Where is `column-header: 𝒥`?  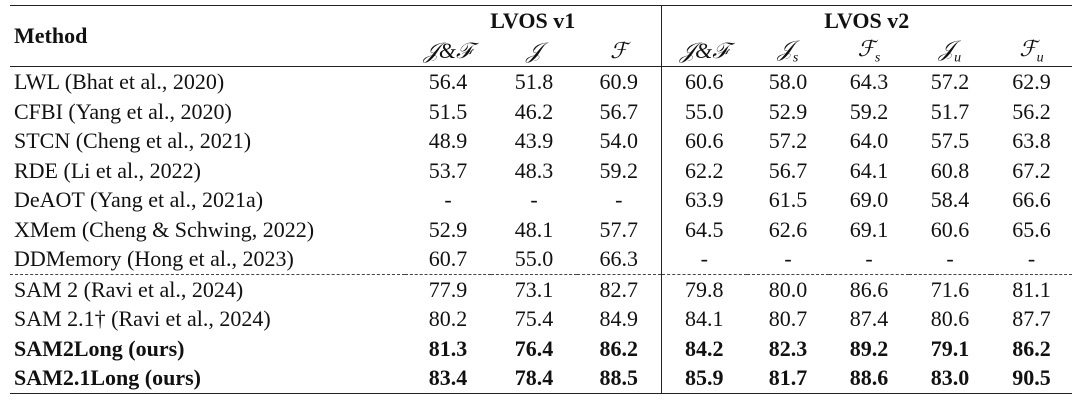 column-header: 𝒥 is located at coordinates (534, 51).